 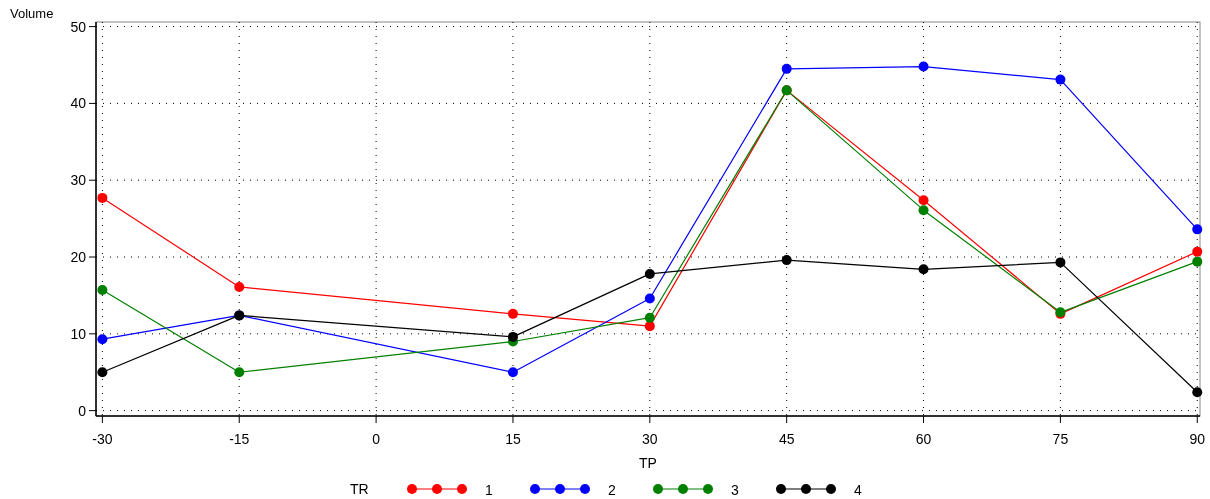 What do you see at coordinates (923, 439) in the screenshot?
I see `x-tick-label: 60` at bounding box center [923, 439].